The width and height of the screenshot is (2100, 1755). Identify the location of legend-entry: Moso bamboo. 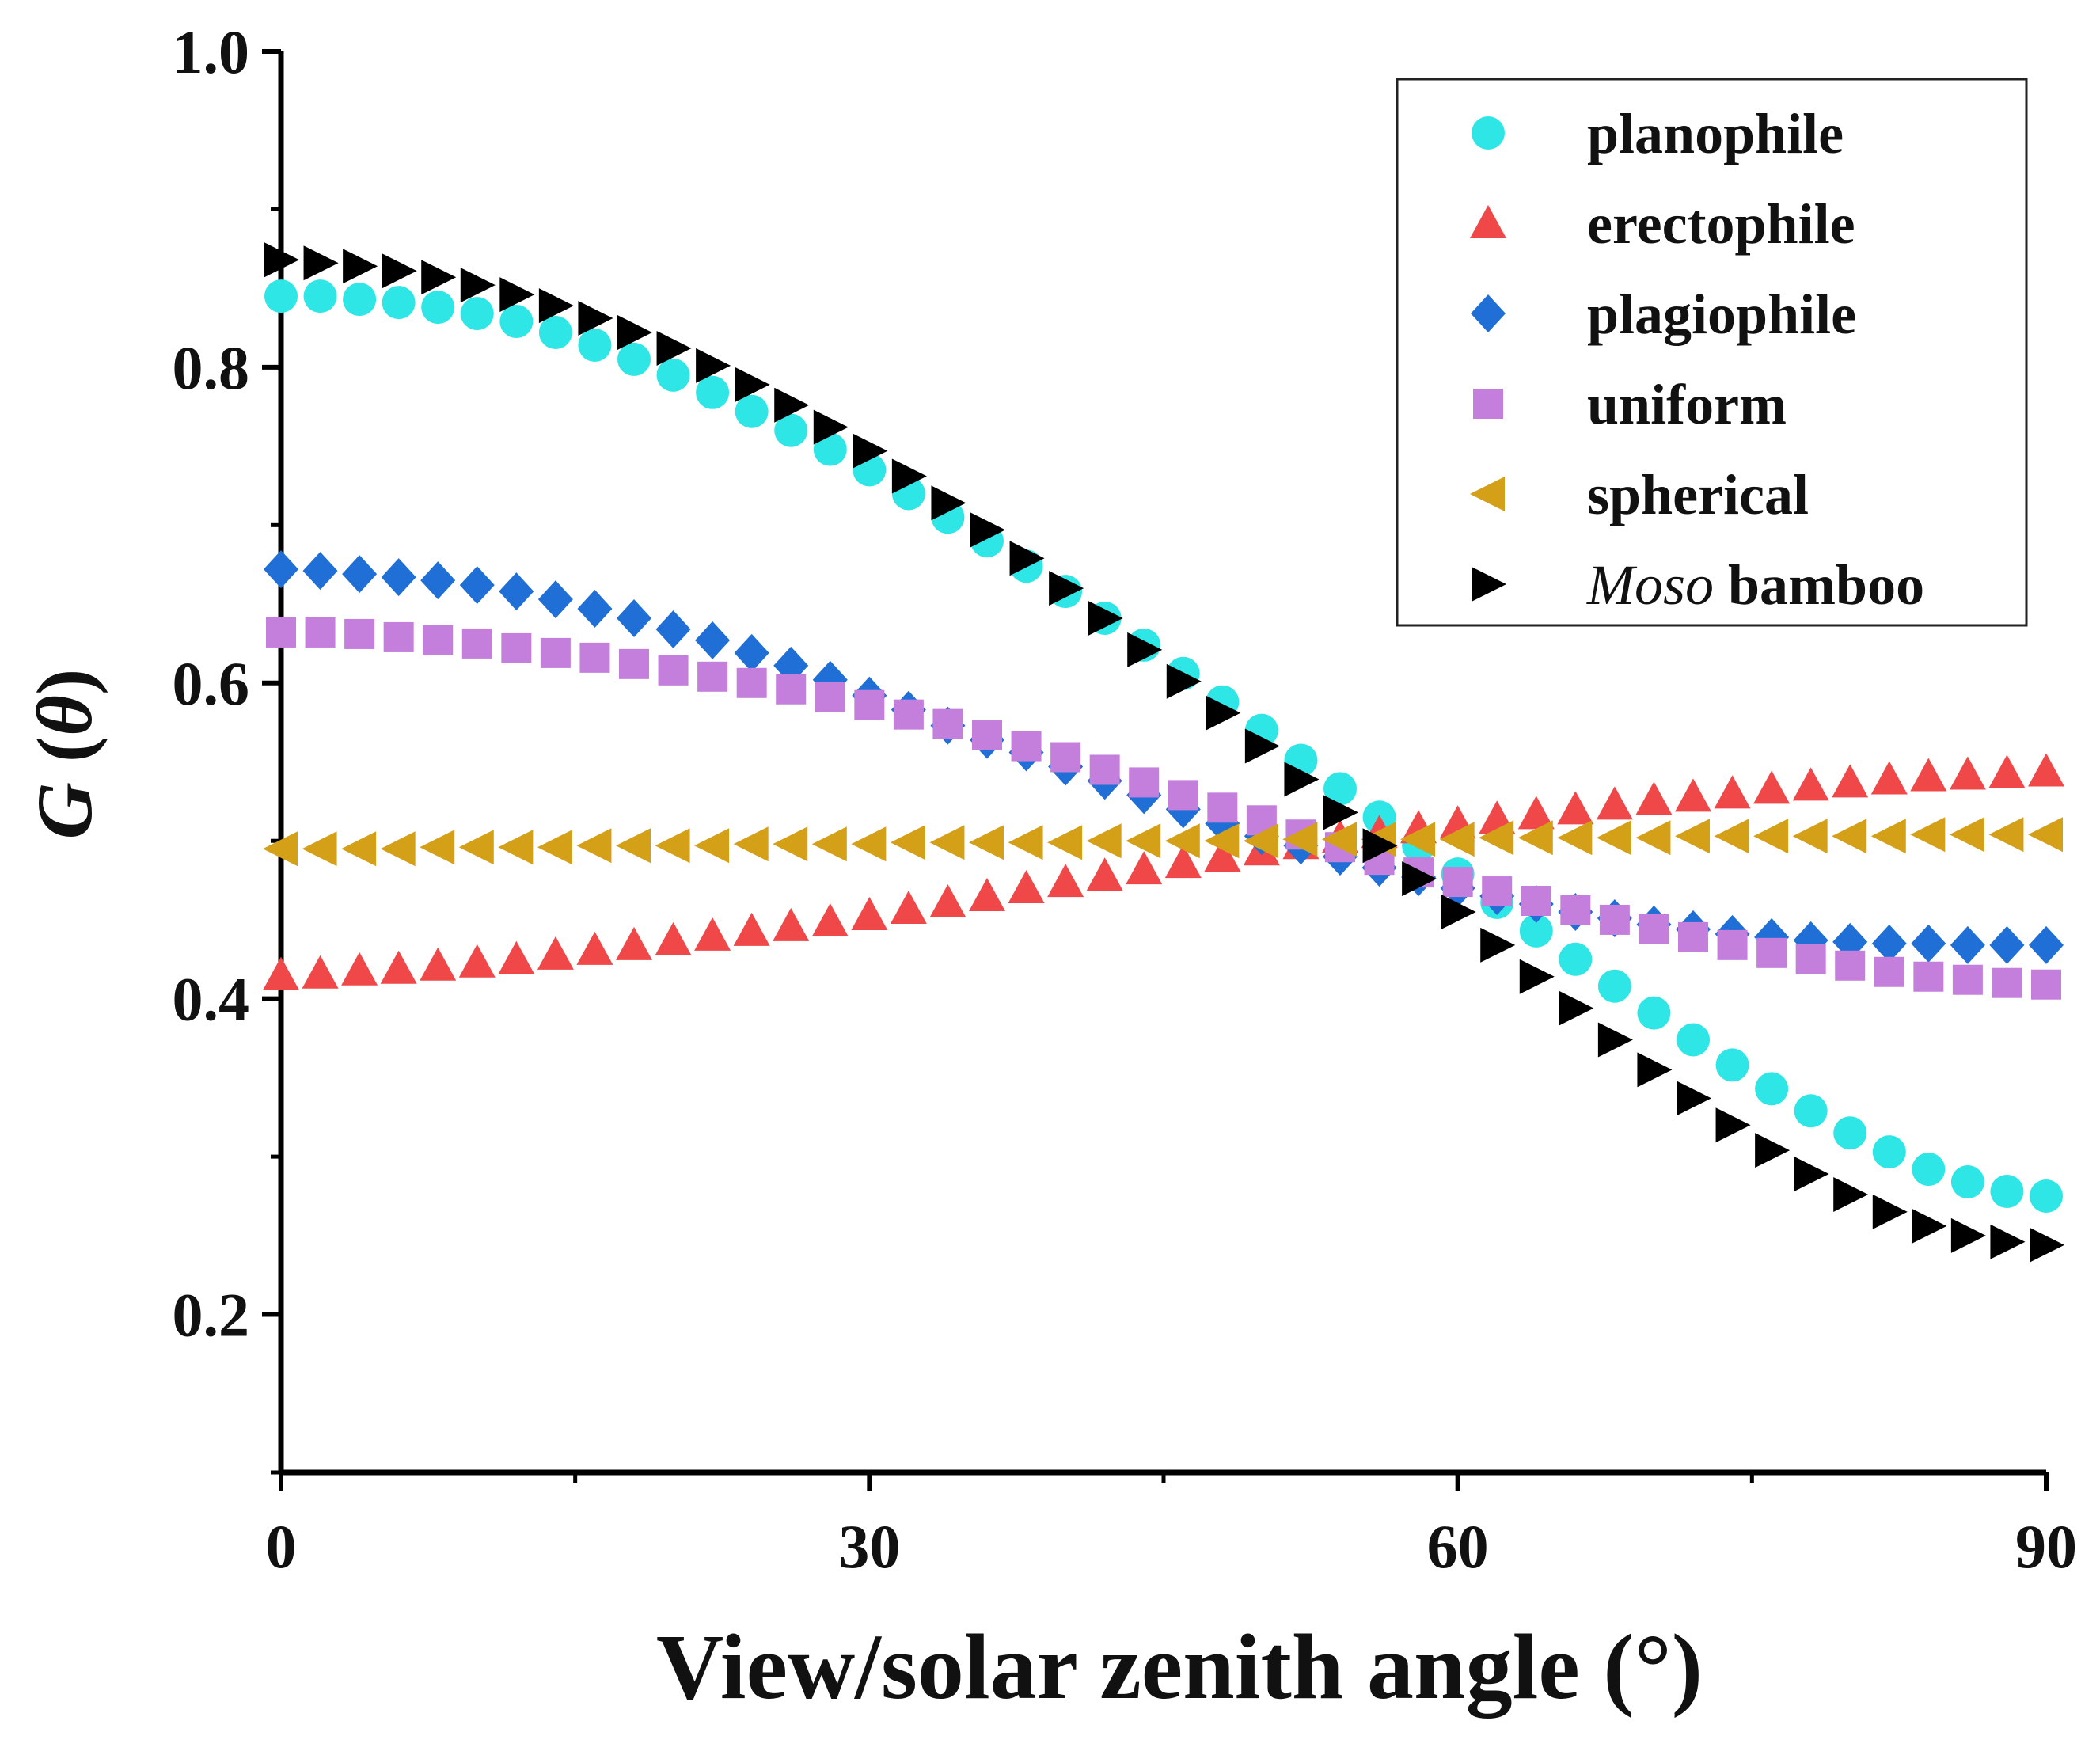
(1698, 585).